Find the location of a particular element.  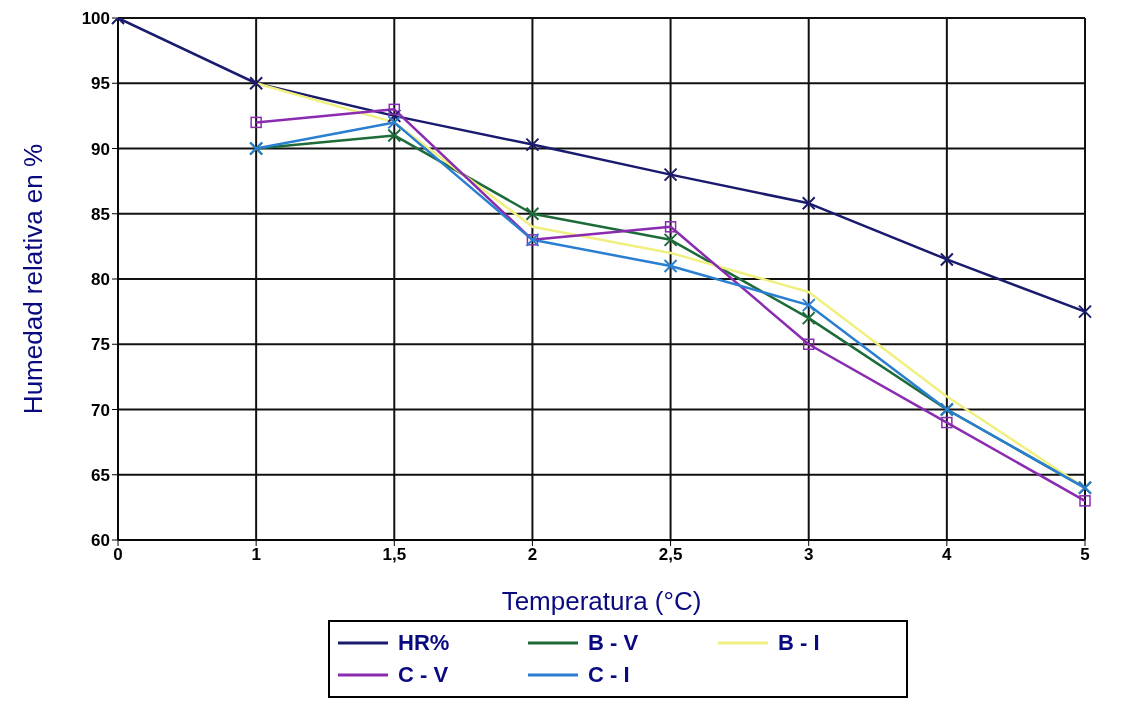

y-tick-label: 80 is located at coordinates (100, 280).